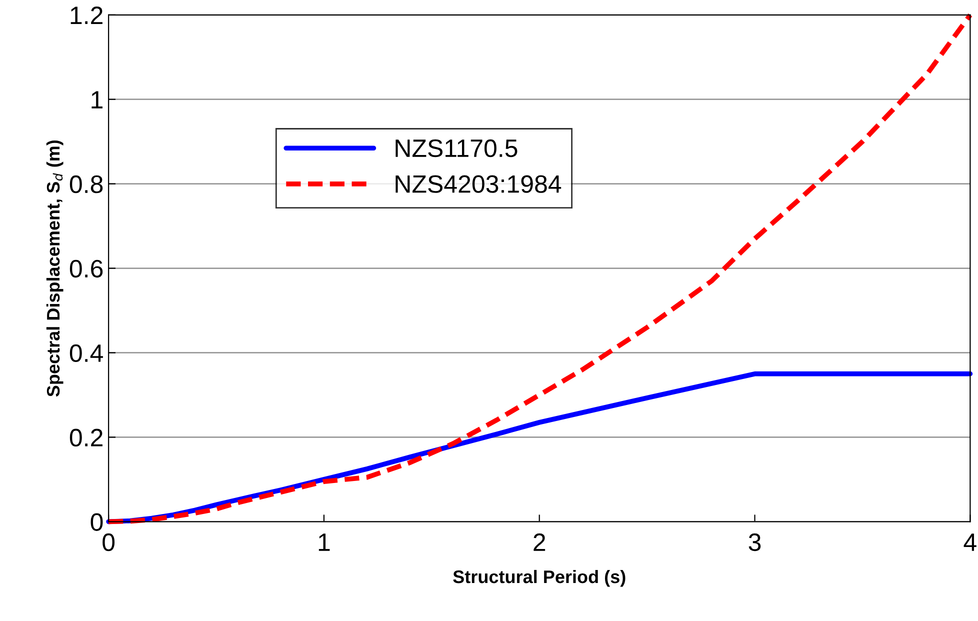 This screenshot has height=621, width=978. What do you see at coordinates (540, 542) in the screenshot?
I see `x-tick-label: 2` at bounding box center [540, 542].